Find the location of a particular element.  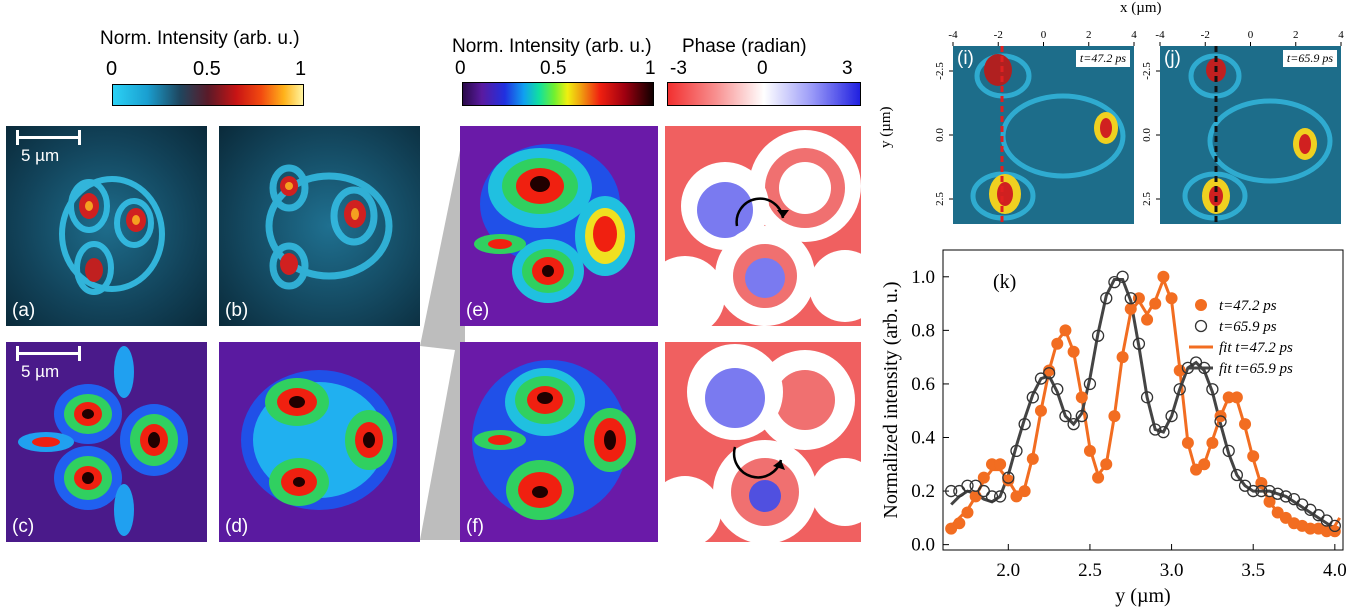

panel-d: (d) is located at coordinates (319, 442).